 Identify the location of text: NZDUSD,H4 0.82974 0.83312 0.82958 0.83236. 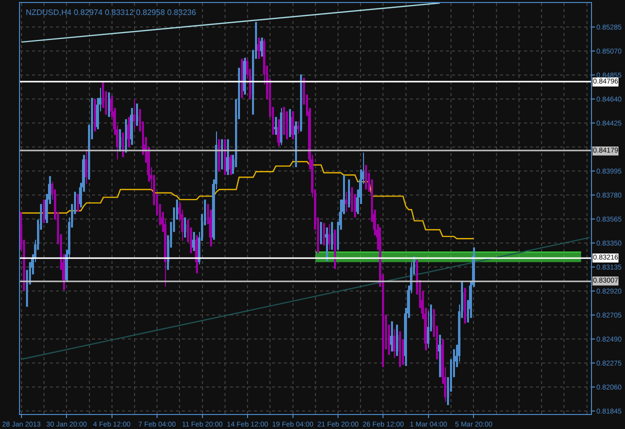
(111, 13).